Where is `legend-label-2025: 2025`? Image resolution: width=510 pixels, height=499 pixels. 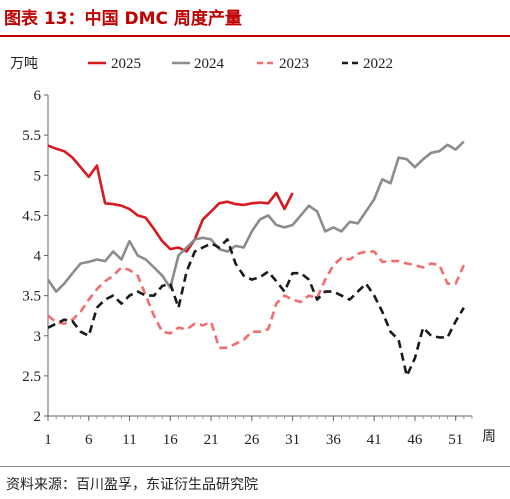
legend-label-2025: 2025 is located at coordinates (126, 64).